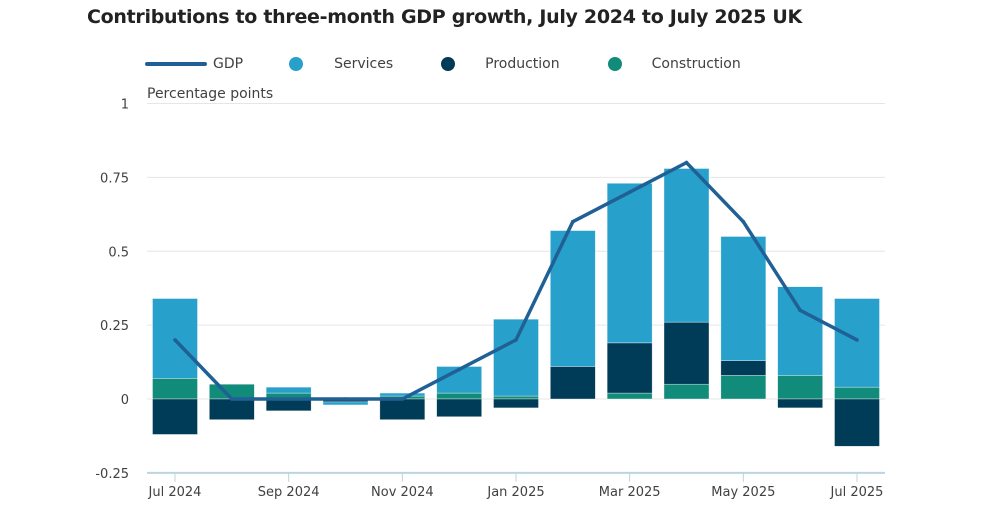 This screenshot has width=998, height=524. What do you see at coordinates (857, 492) in the screenshot?
I see `x-tick-label: Jul 2025` at bounding box center [857, 492].